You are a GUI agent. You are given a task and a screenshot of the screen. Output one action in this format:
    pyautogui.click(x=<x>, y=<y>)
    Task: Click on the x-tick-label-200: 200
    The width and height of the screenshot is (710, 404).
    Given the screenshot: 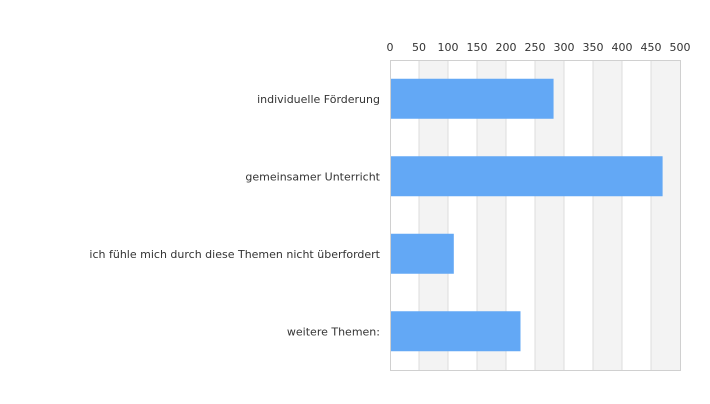 What is the action you would take?
    pyautogui.click(x=506, y=47)
    